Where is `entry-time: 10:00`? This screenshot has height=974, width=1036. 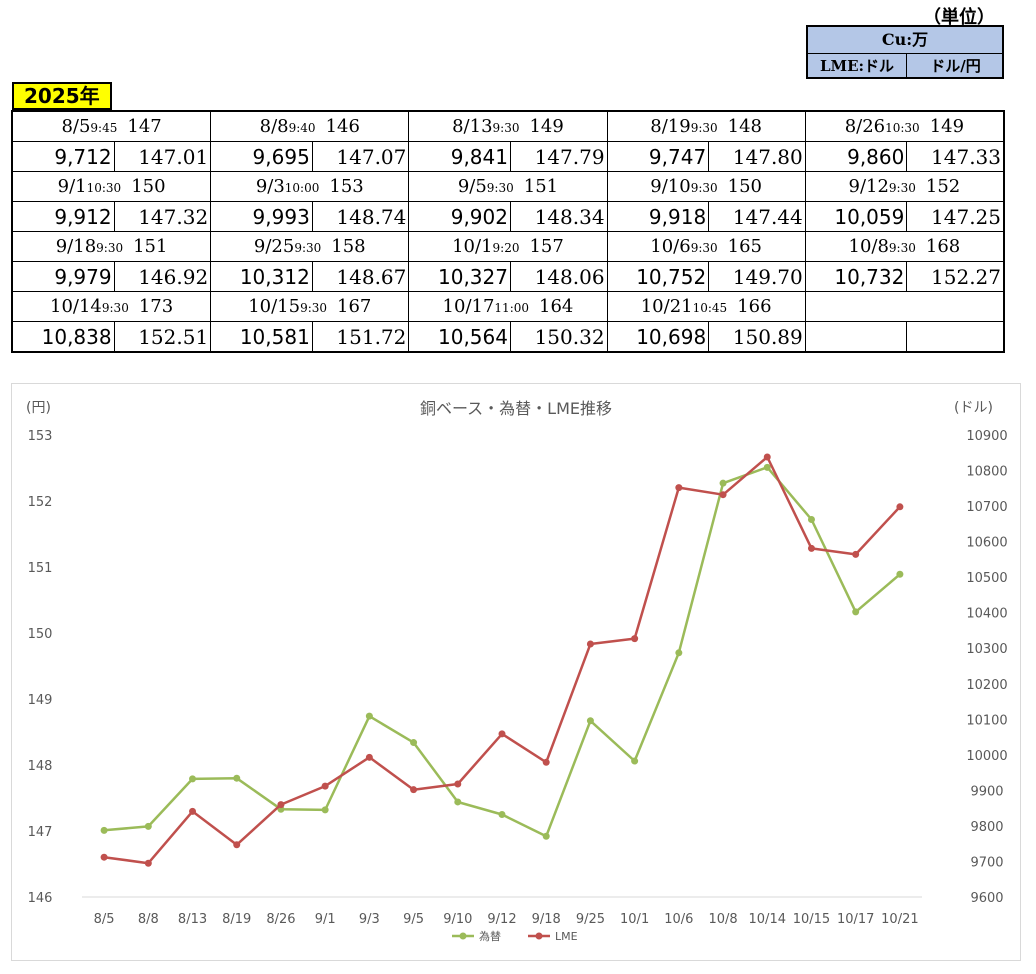
entry-time: 10:00 is located at coordinates (302, 188).